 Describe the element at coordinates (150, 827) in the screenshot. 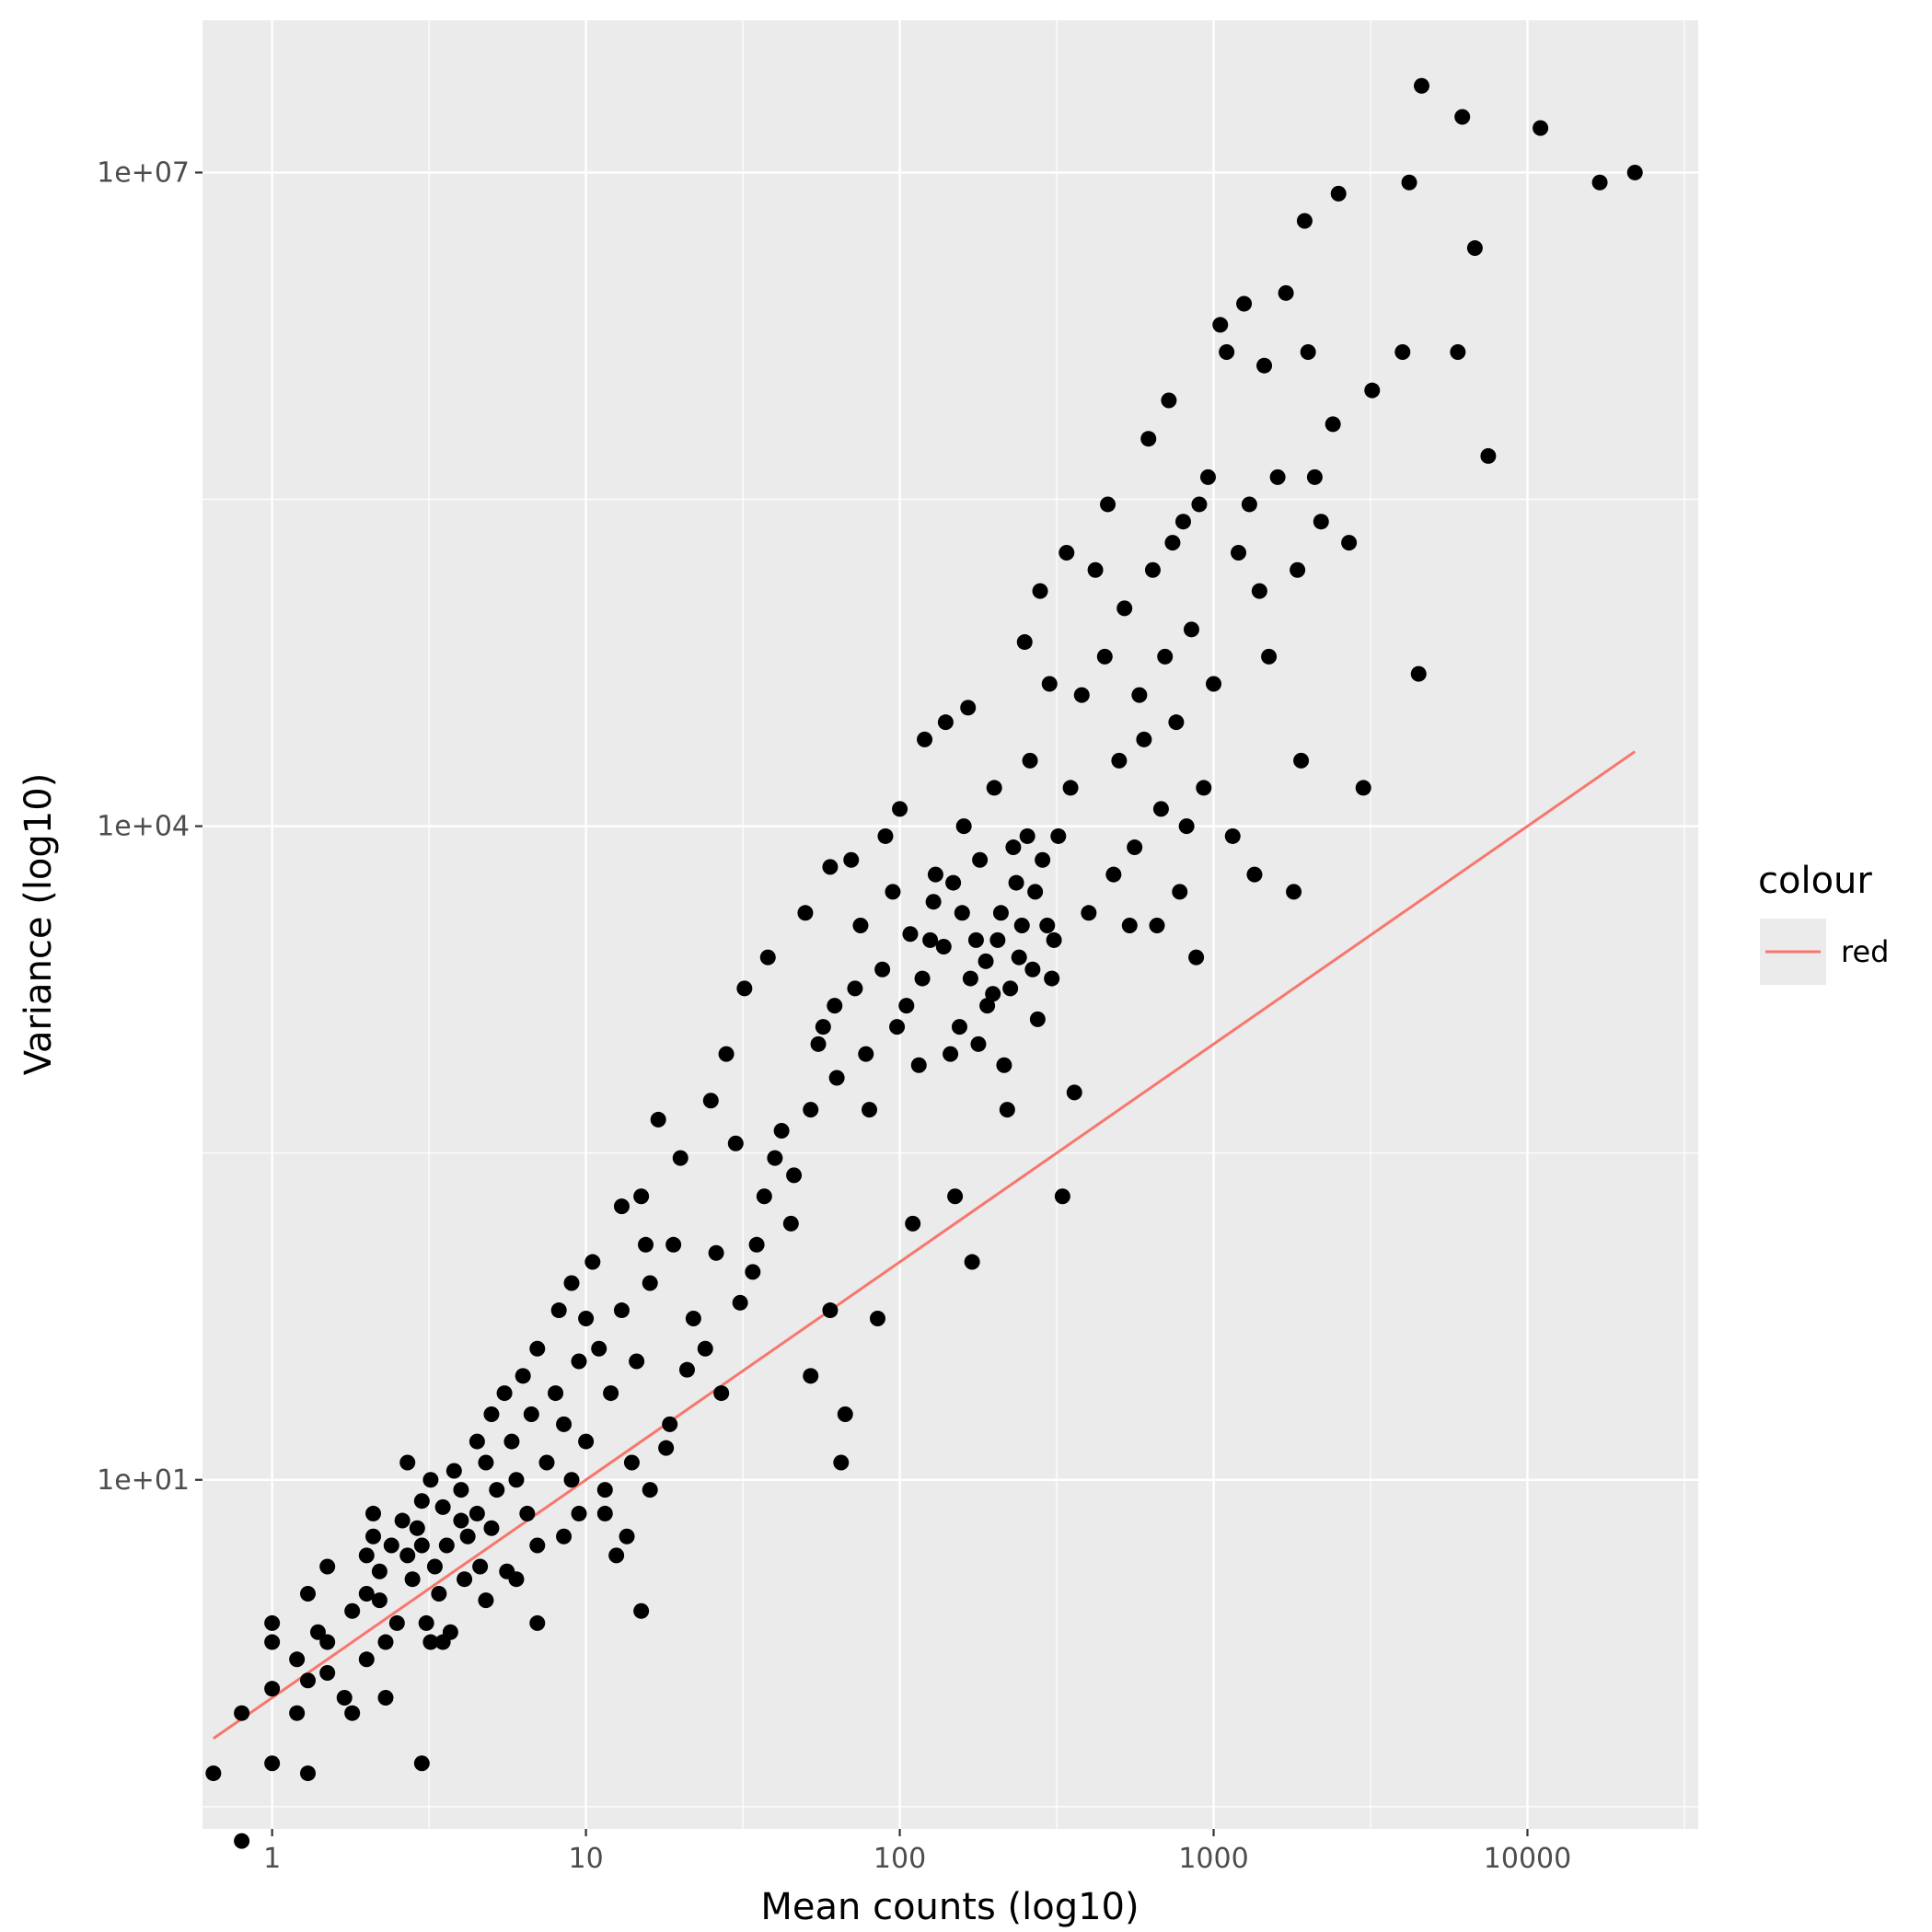

I see `y-axis-ticks: 1e+01 1e+04 1e+07` at that location.